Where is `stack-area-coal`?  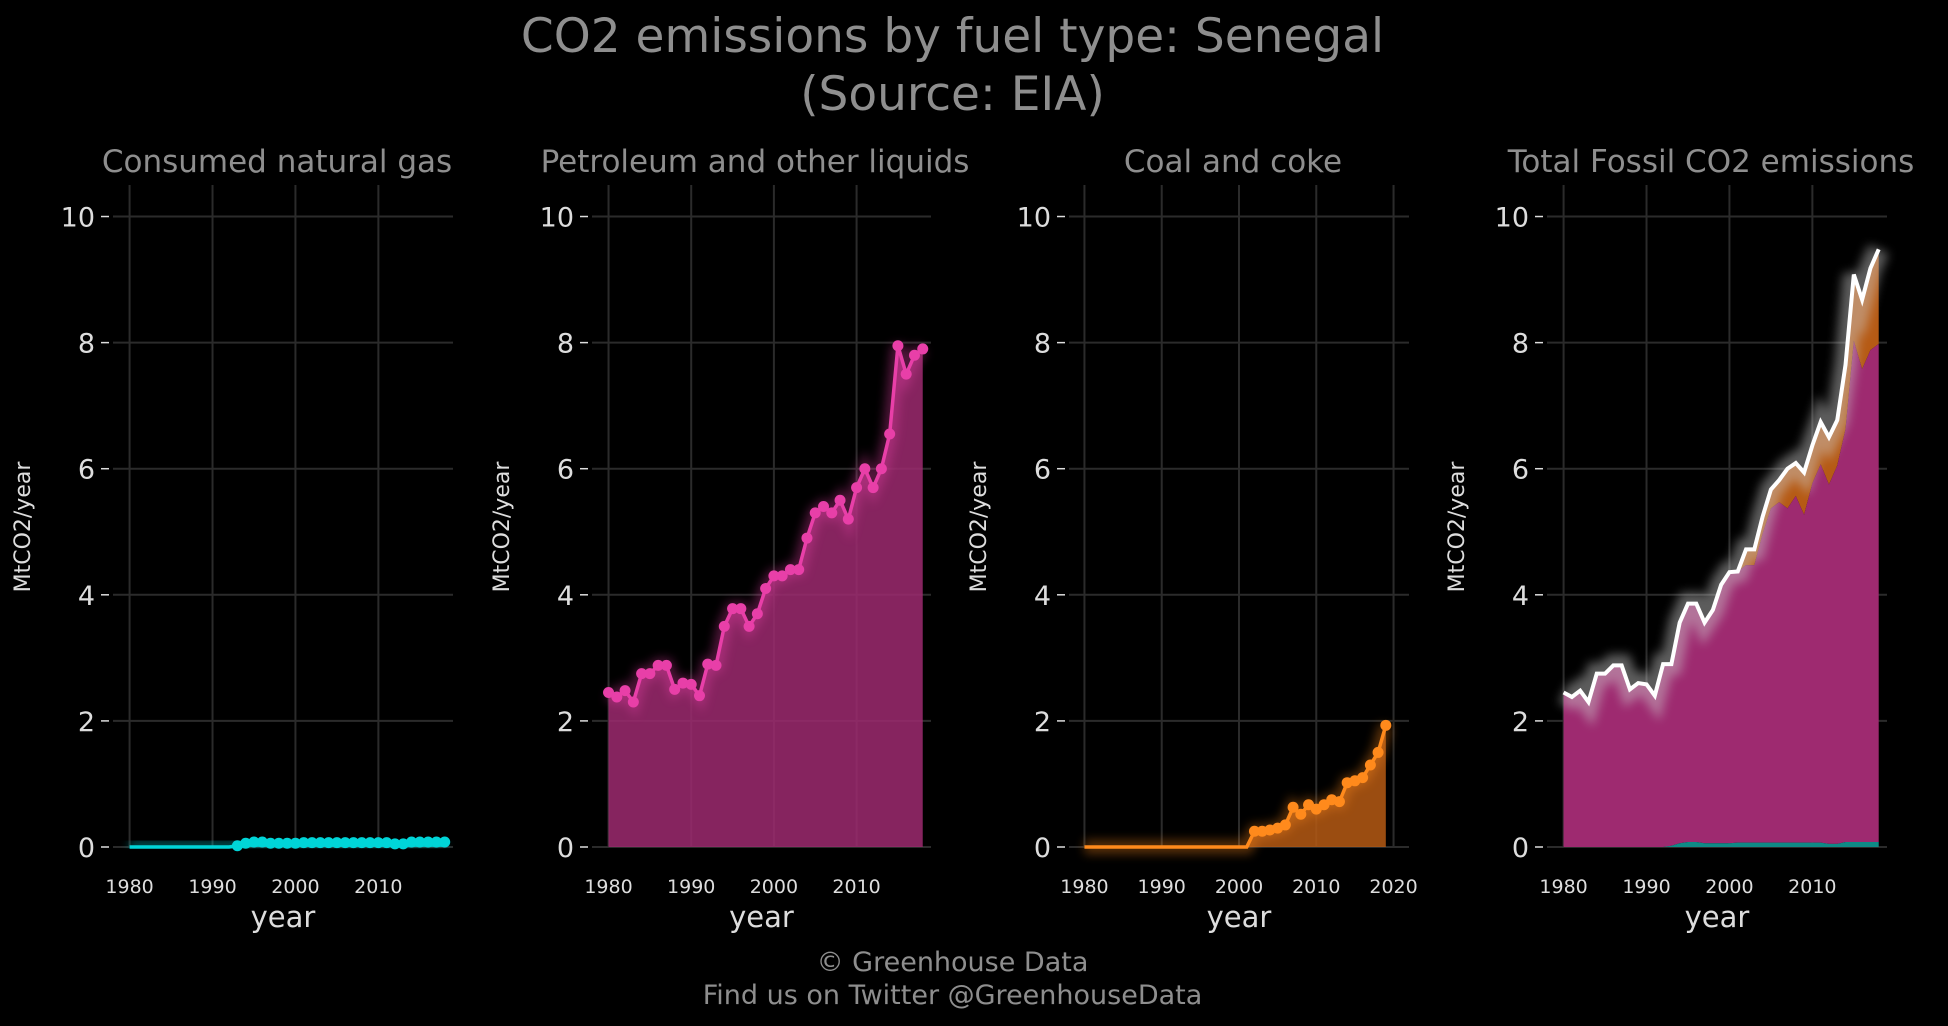 stack-area-coal is located at coordinates (1721, 475).